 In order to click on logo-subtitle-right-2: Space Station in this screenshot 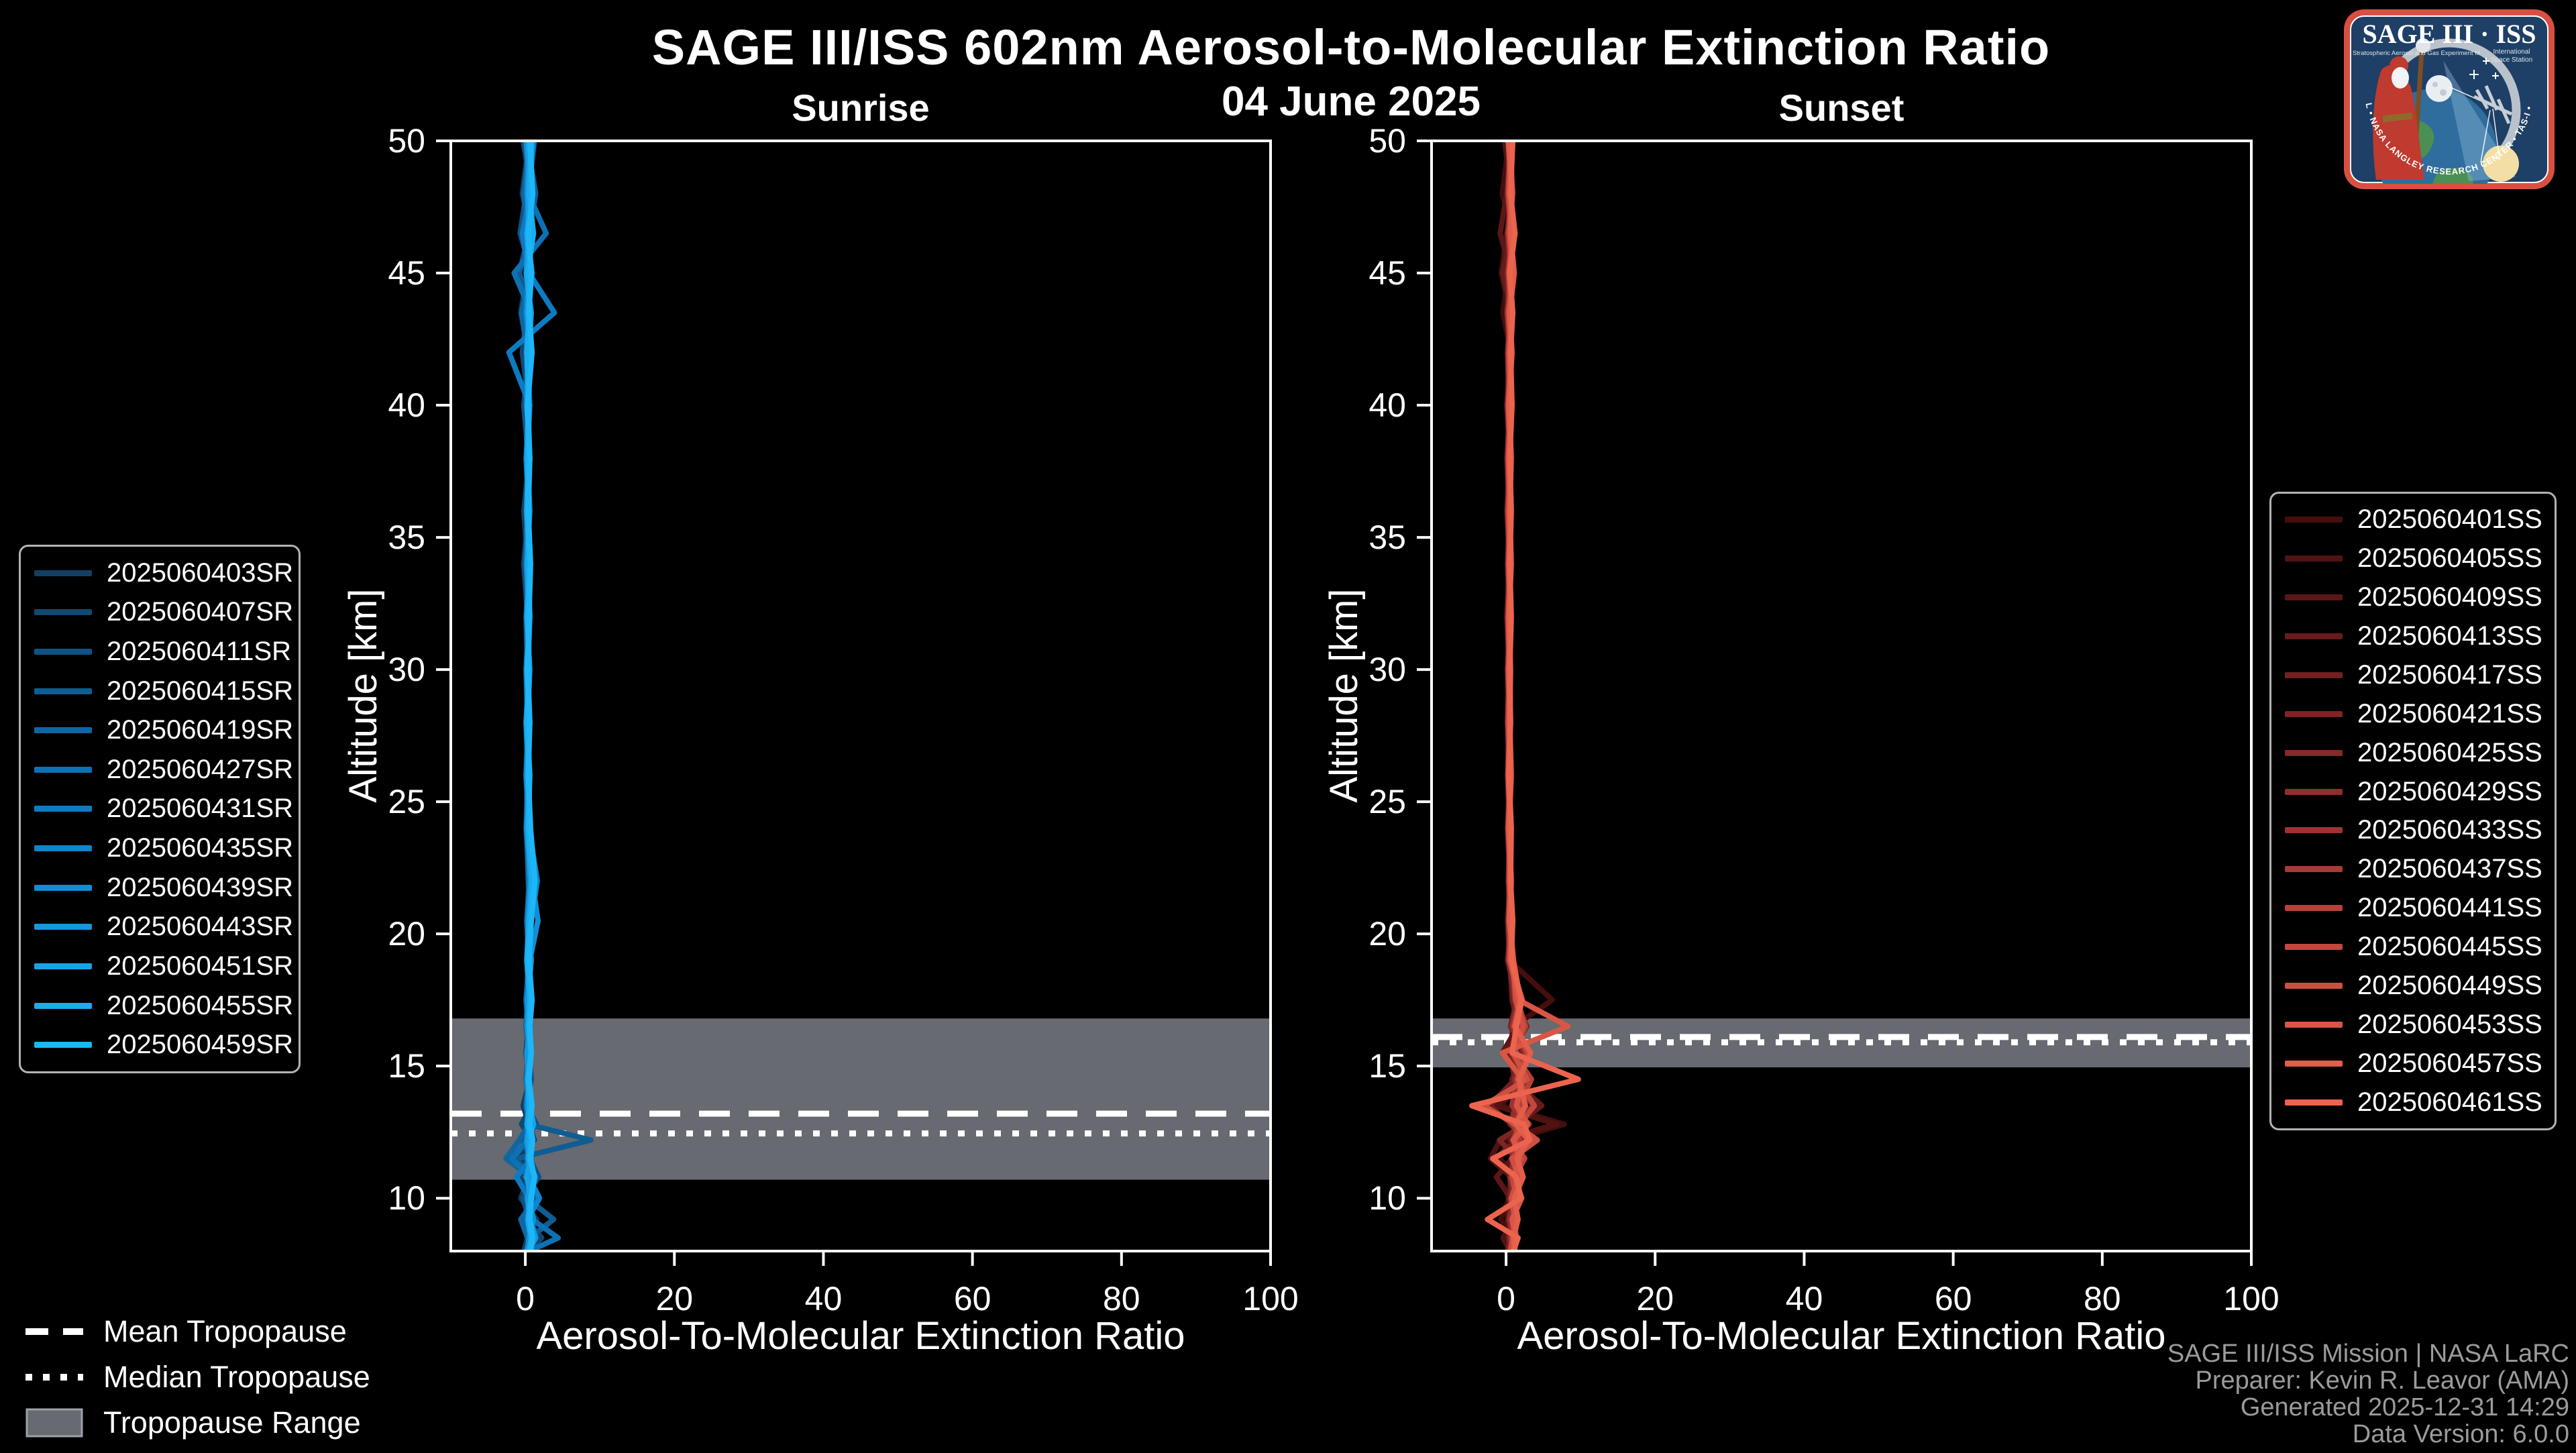, I will do `click(2511, 60)`.